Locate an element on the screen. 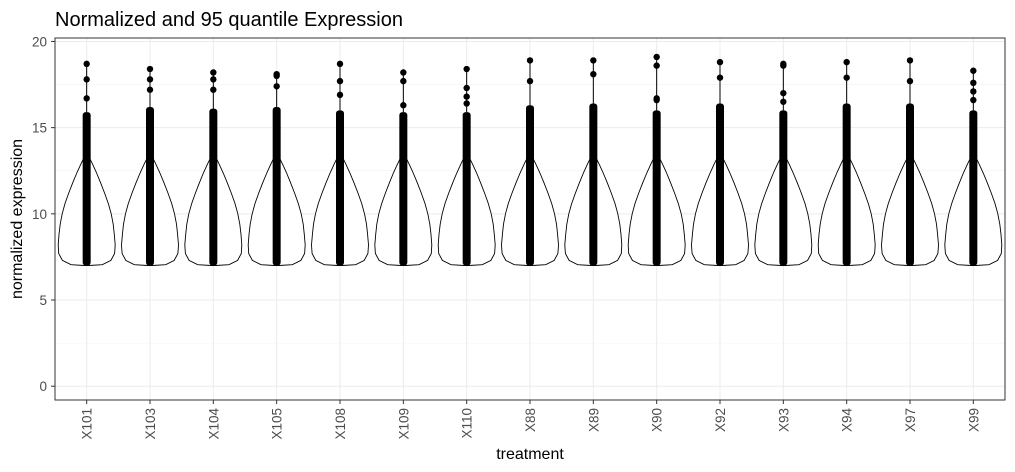  violin-group-X92 is located at coordinates (720, 162).